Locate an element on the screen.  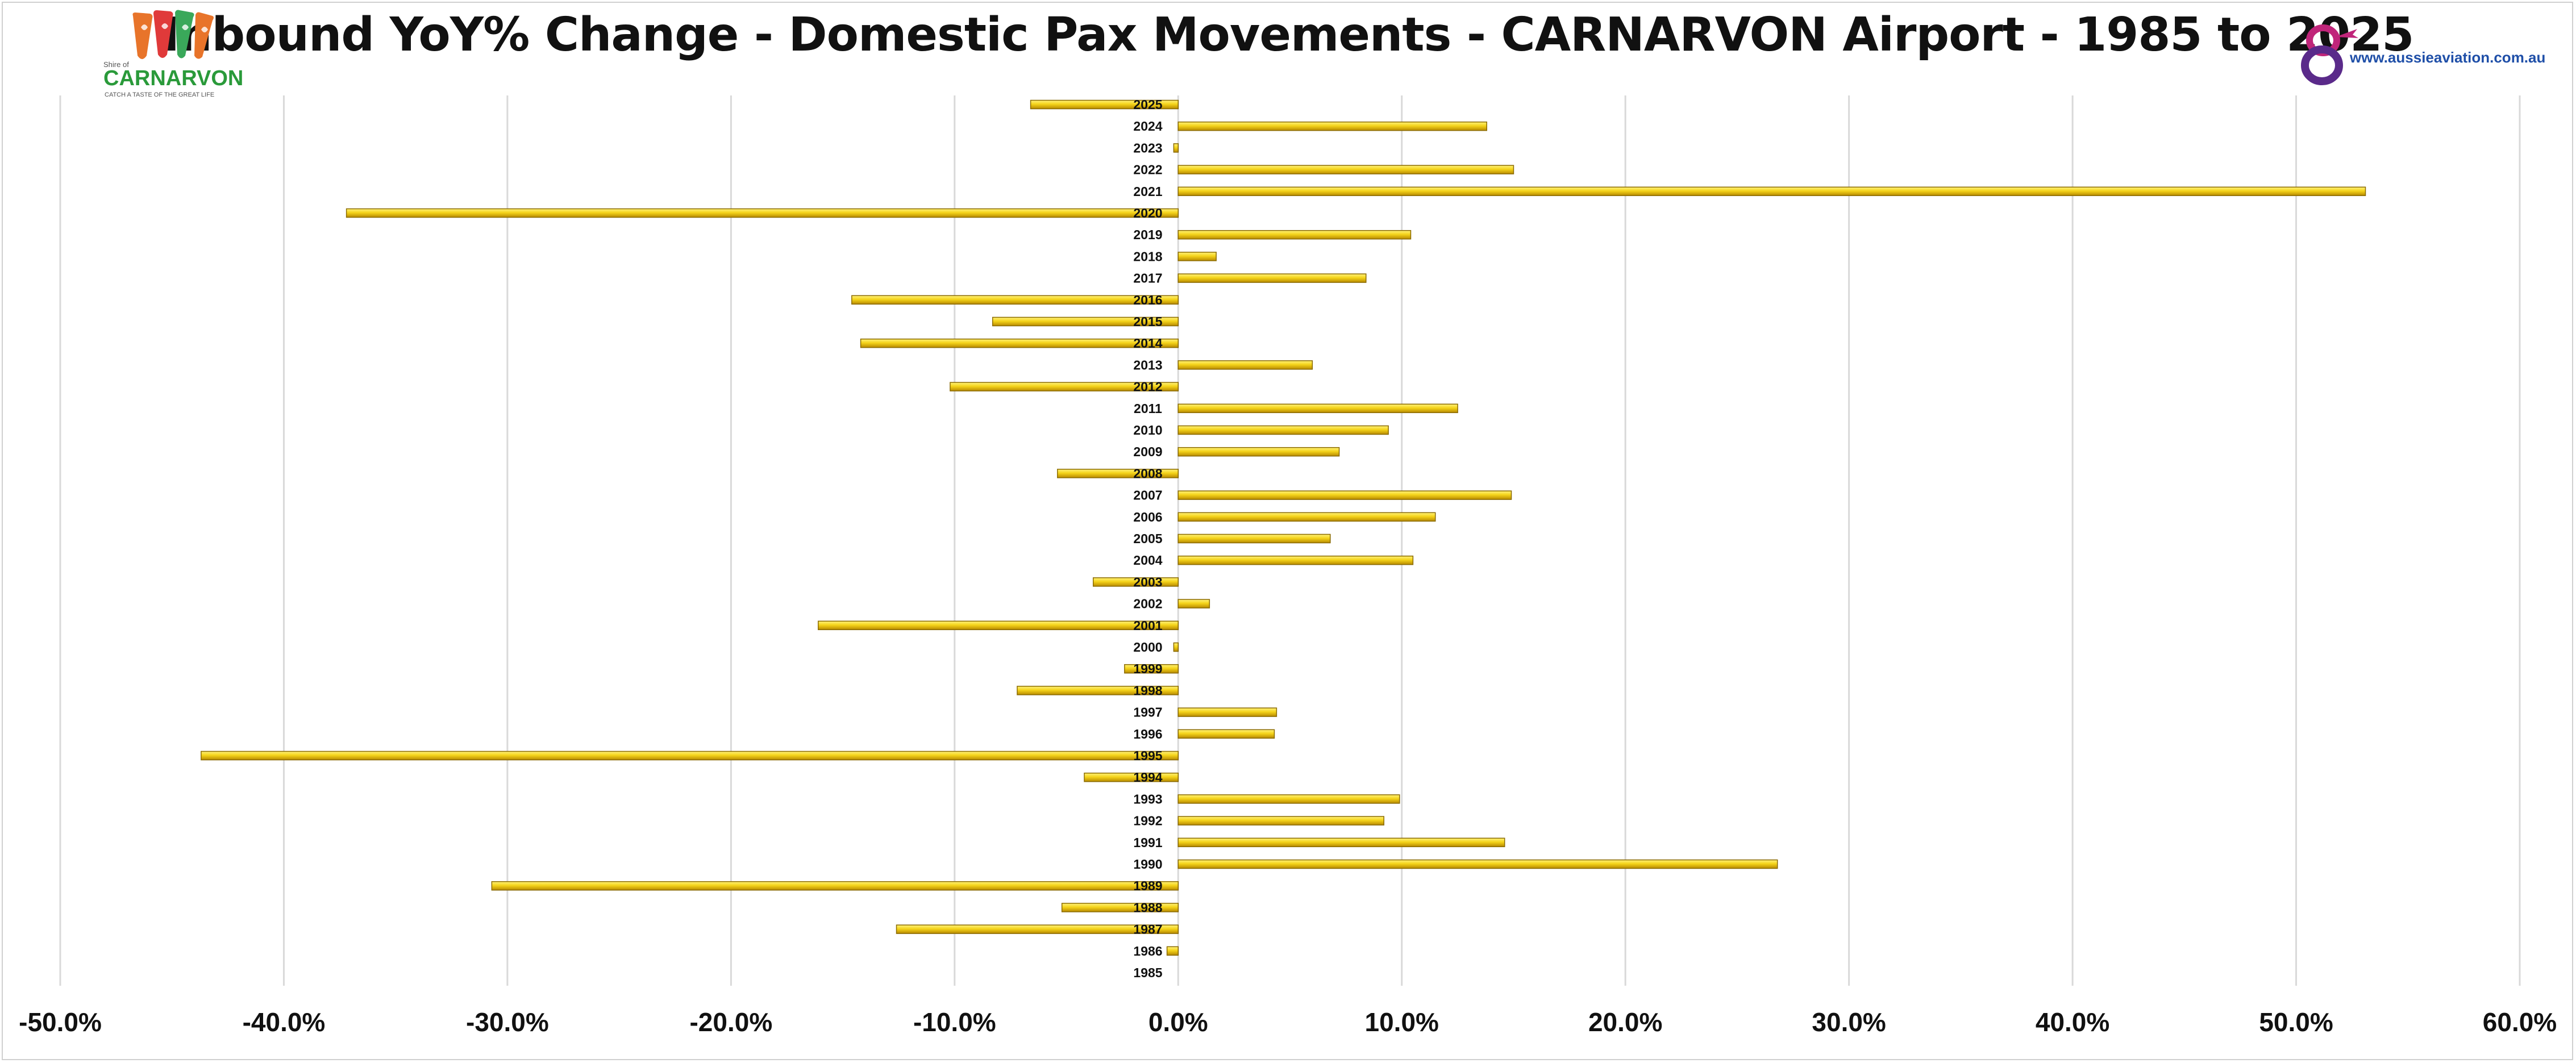
bar-2000 is located at coordinates (1176, 647).